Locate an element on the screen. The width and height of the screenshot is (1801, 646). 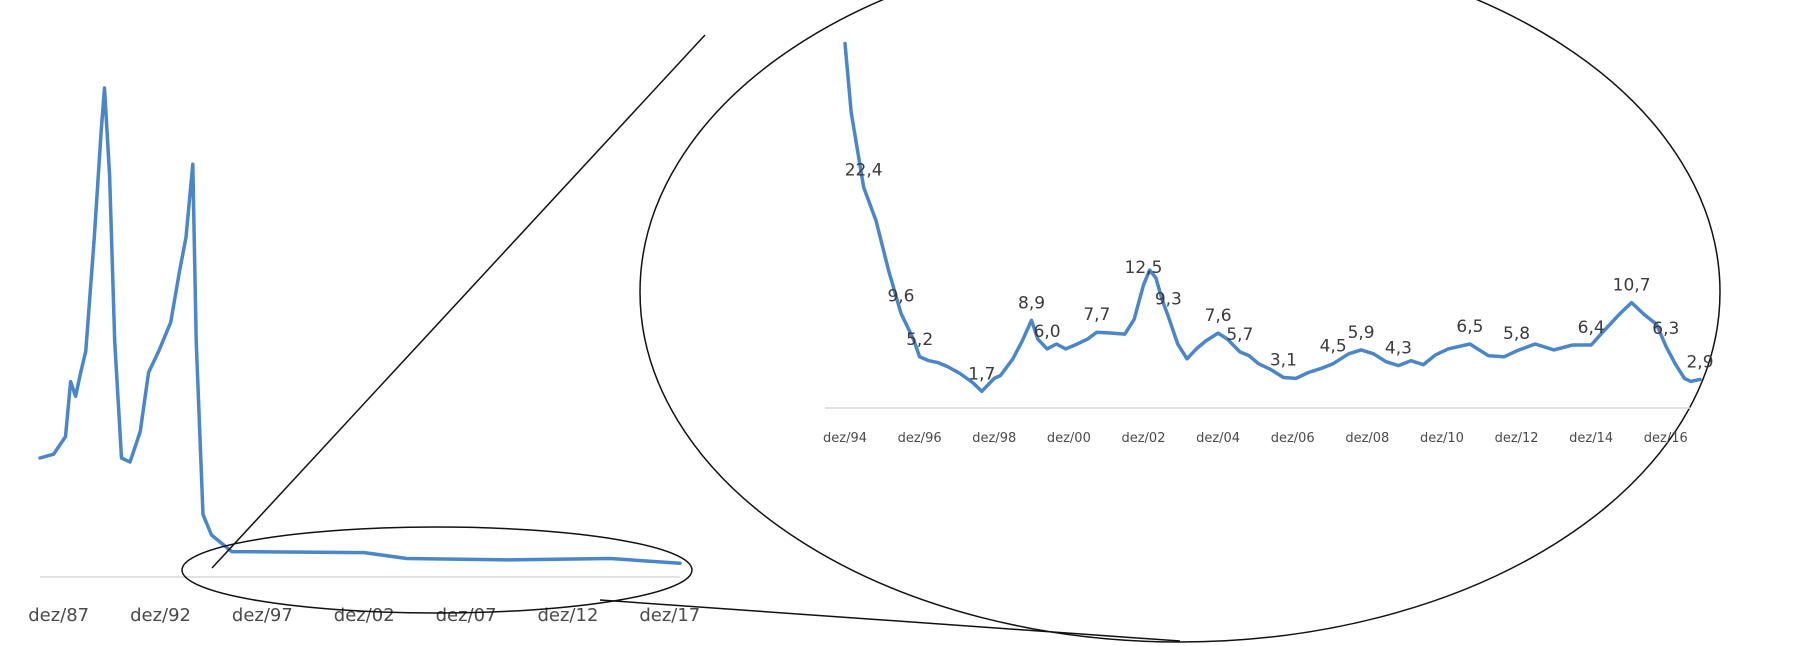
zoom-data-label: 6,3 is located at coordinates (1665, 329).